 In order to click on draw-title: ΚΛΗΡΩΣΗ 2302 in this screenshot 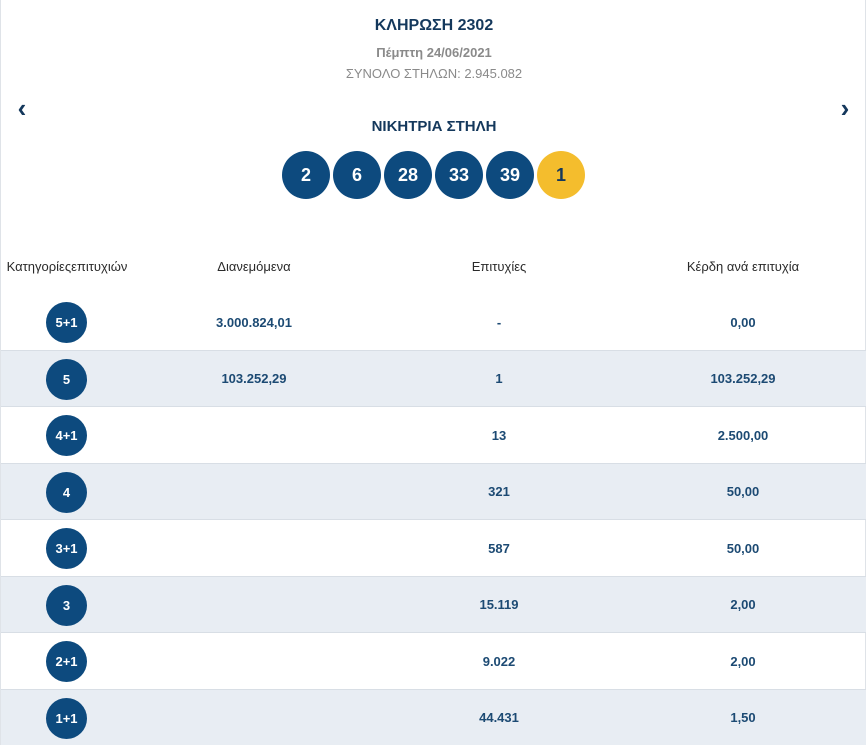, I will do `click(434, 25)`.